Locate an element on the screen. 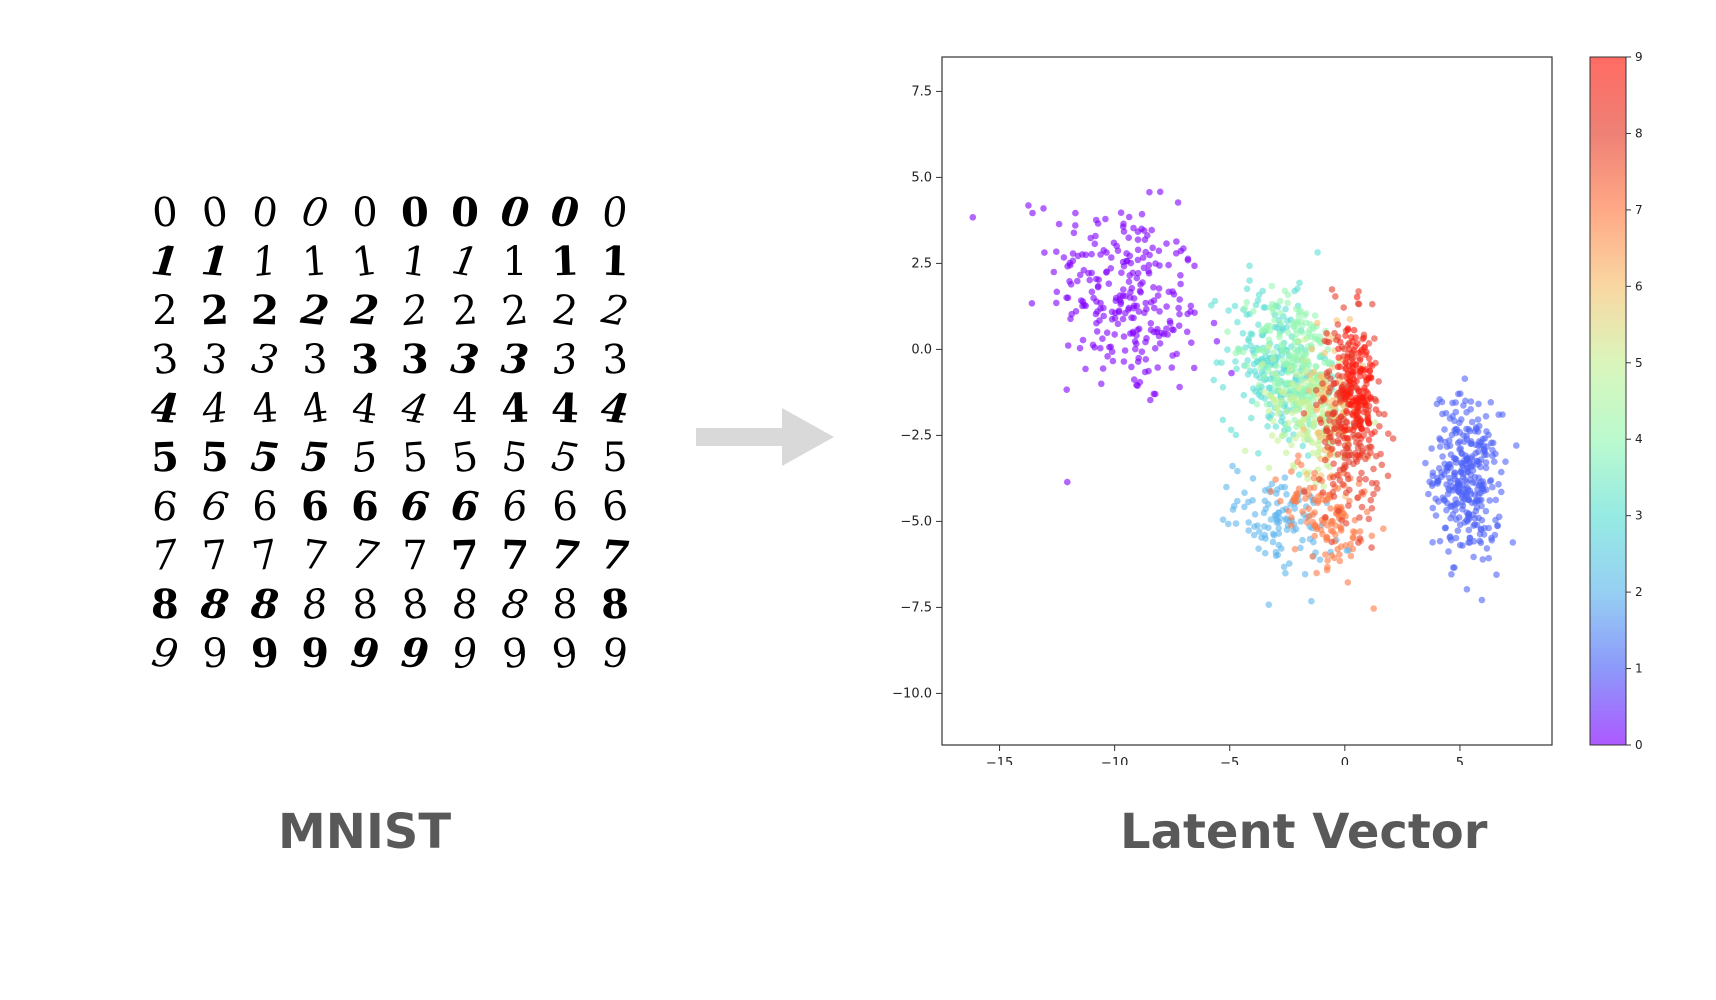  mnist-digit: 3 is located at coordinates (615, 359).